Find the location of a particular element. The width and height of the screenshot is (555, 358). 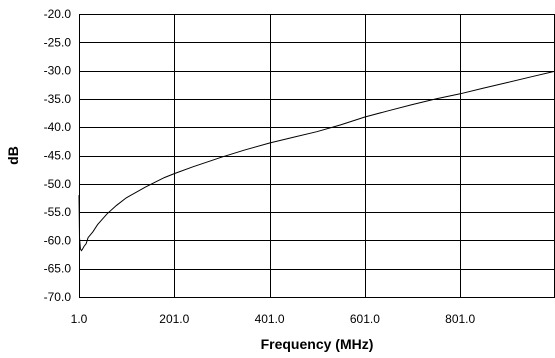

x-axis-tick-labels: 1.0 201.0 401.0 601.0 801.0 is located at coordinates (273, 319).